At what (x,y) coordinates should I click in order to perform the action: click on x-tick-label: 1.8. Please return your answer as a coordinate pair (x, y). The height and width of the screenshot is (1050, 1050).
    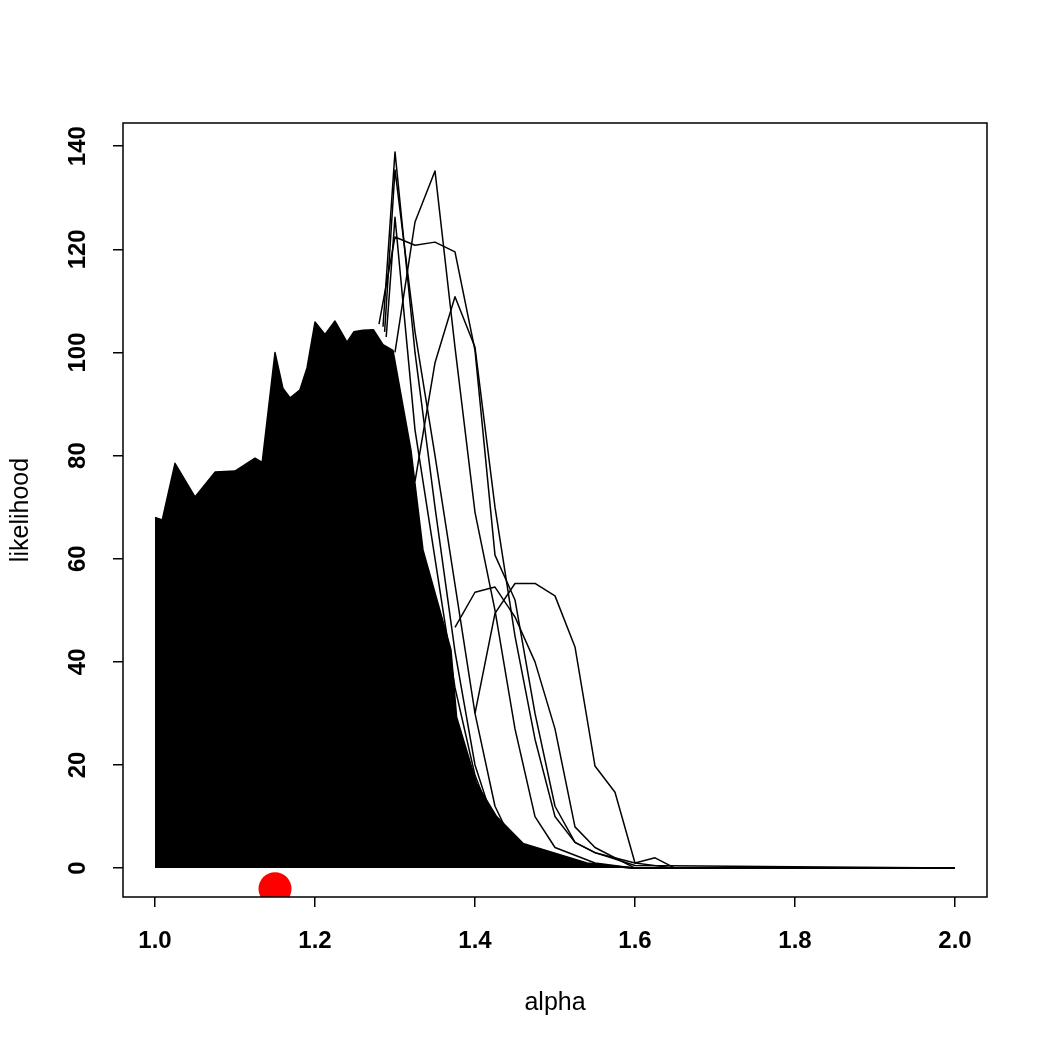
    Looking at the image, I should click on (795, 940).